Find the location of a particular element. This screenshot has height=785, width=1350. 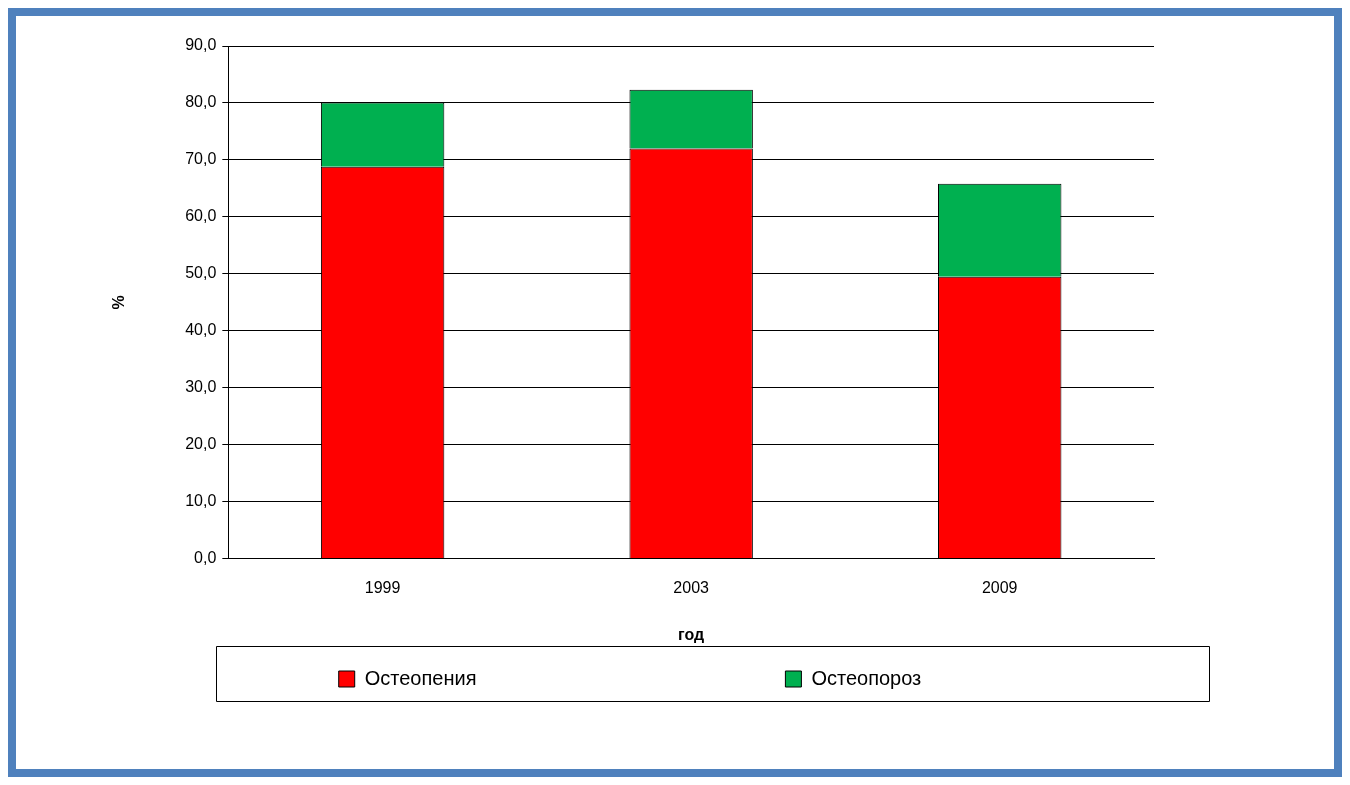

y-axis-title: % is located at coordinates (119, 302).